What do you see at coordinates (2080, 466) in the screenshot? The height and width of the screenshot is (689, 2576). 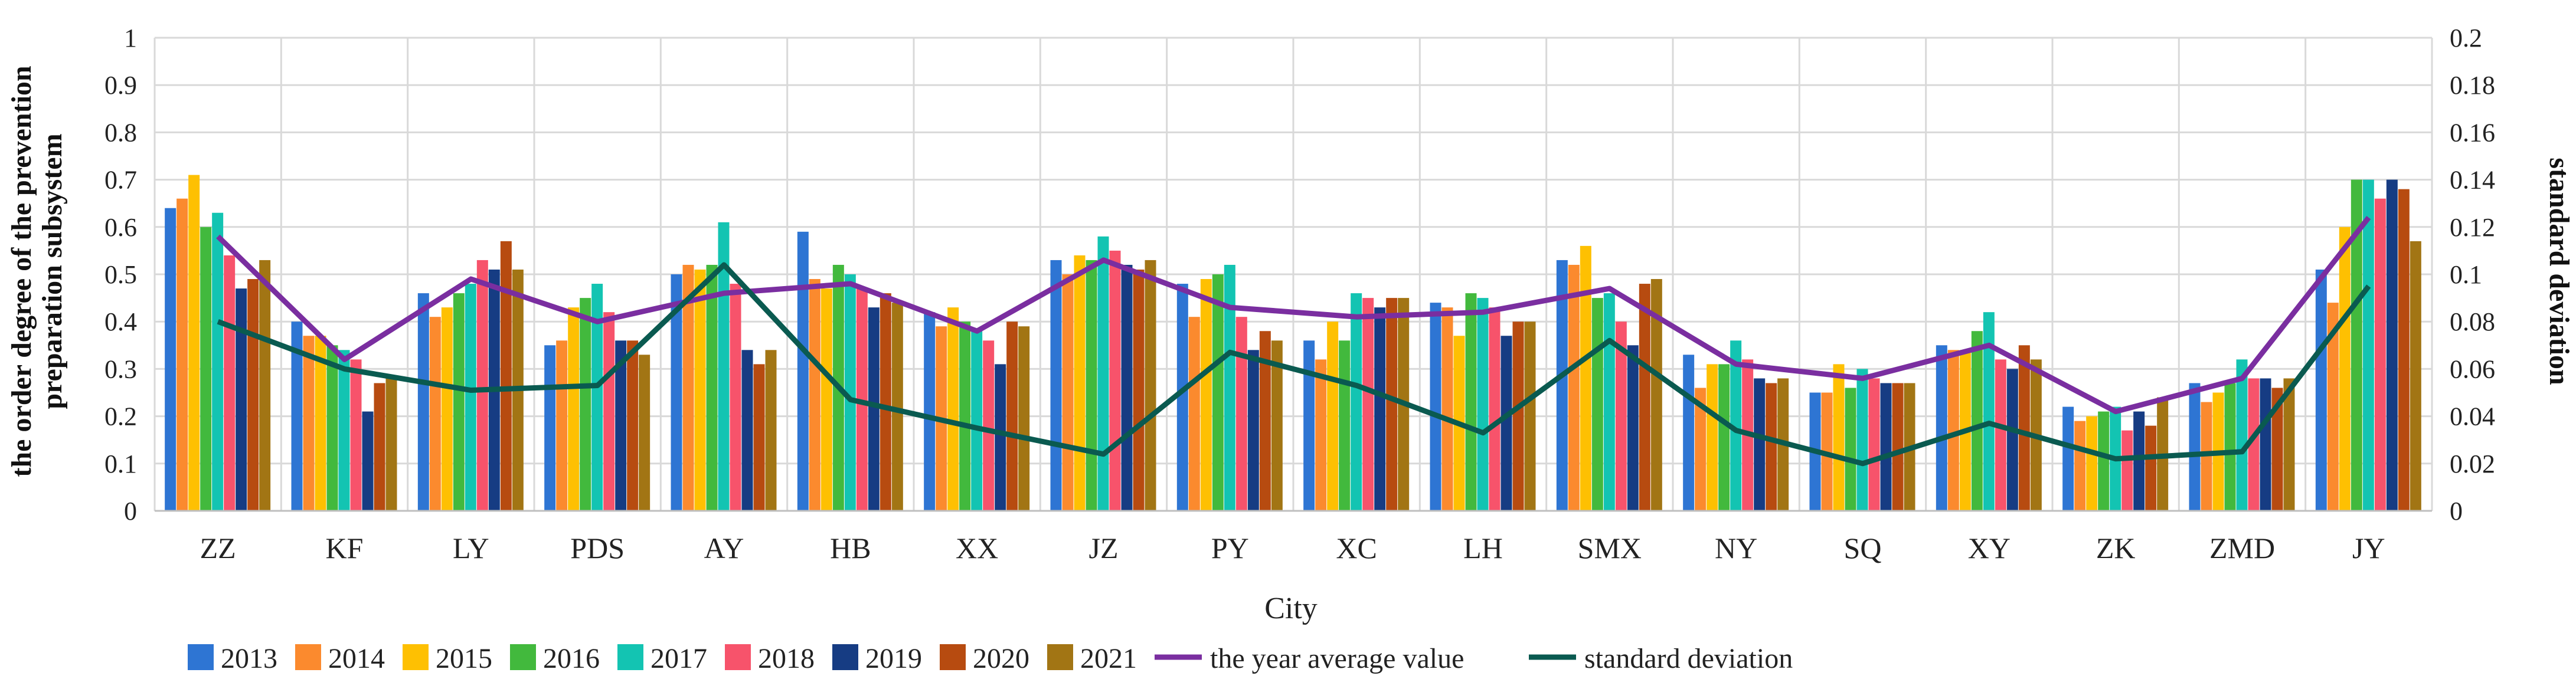 I see `bar-2014-ZK` at bounding box center [2080, 466].